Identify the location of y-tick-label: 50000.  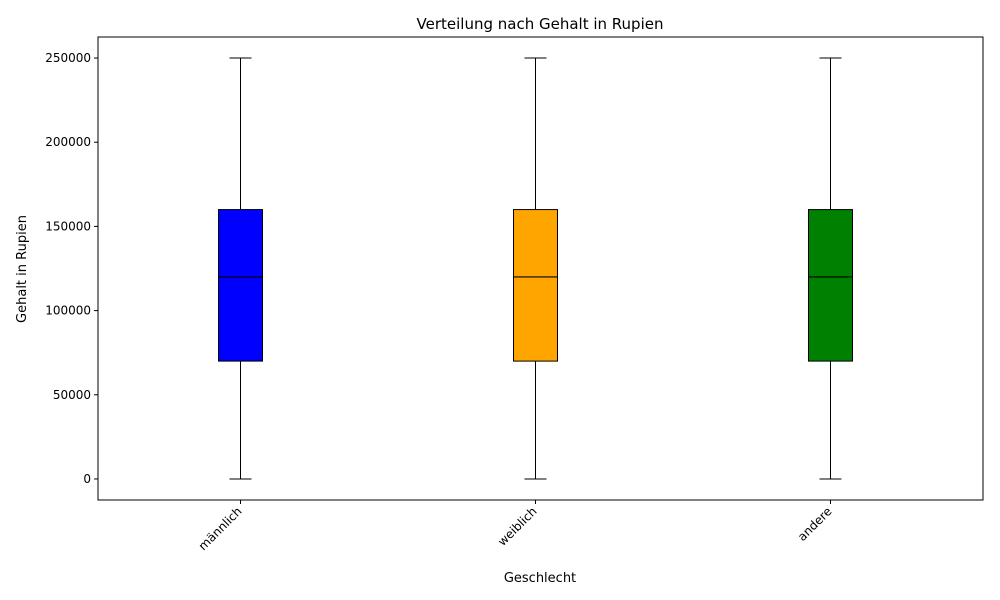
(72, 395).